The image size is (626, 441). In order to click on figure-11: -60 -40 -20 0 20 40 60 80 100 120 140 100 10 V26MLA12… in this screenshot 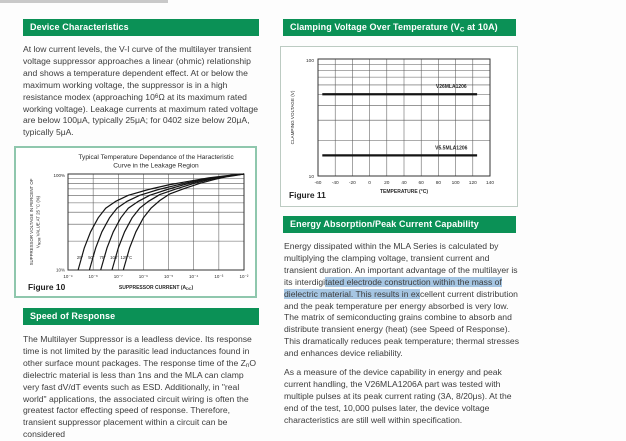, I will do `click(399, 126)`.